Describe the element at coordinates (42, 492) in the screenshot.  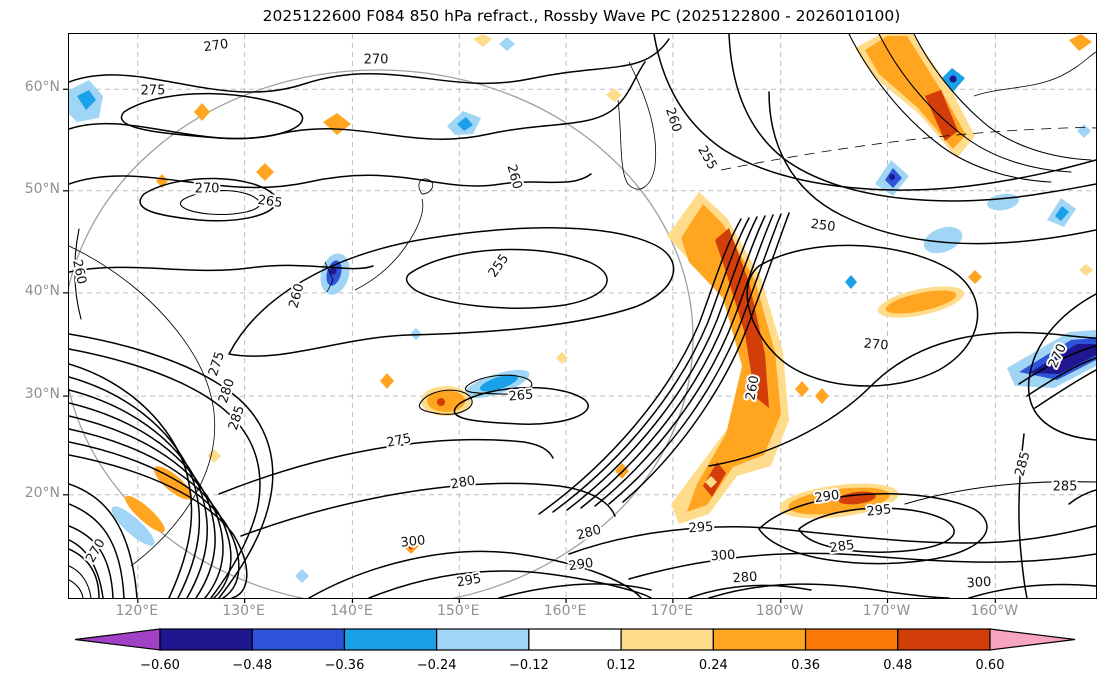
I see `y-tick-label: 20°N` at that location.